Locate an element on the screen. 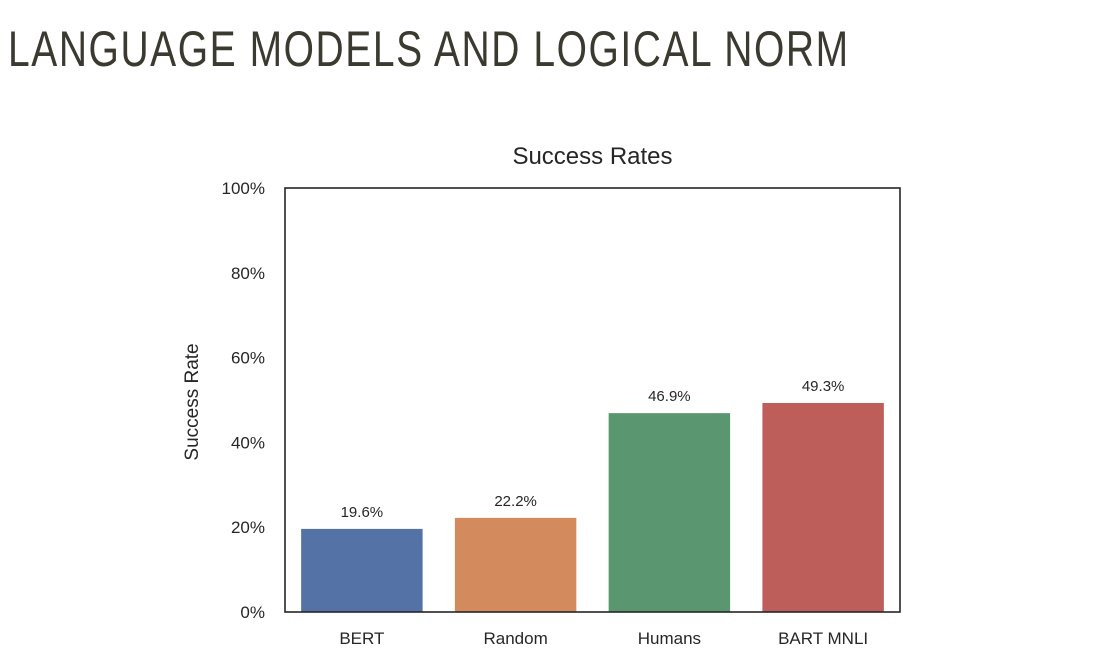 The height and width of the screenshot is (672, 1099). bar-bert is located at coordinates (362, 570).